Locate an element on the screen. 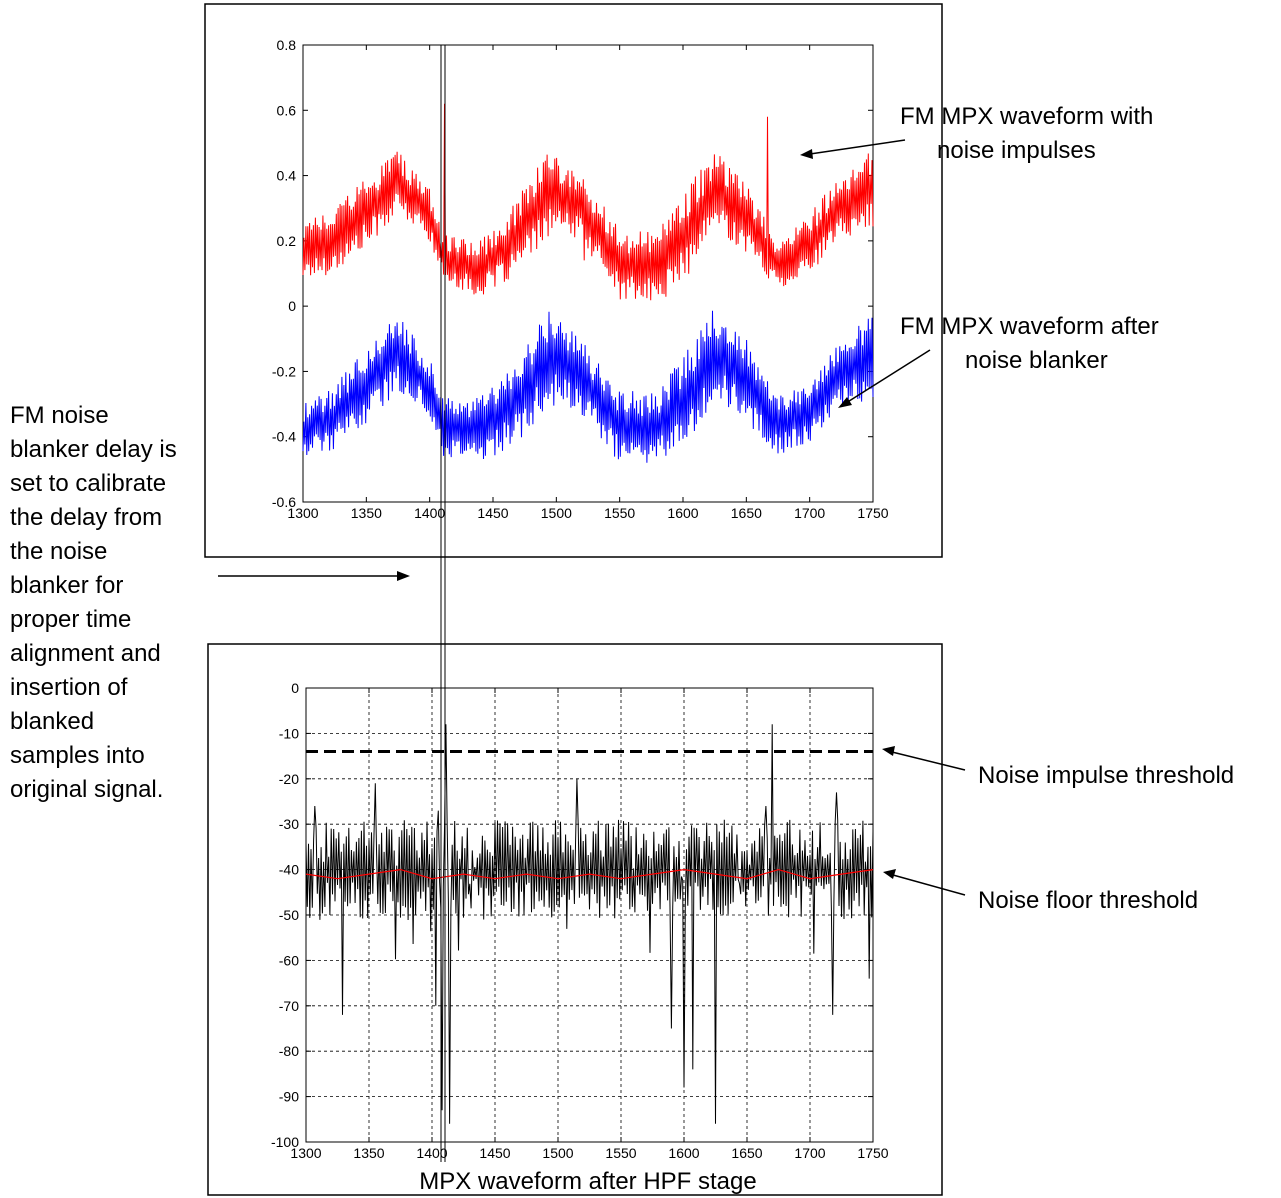  arrow-noisy is located at coordinates (857, 147).